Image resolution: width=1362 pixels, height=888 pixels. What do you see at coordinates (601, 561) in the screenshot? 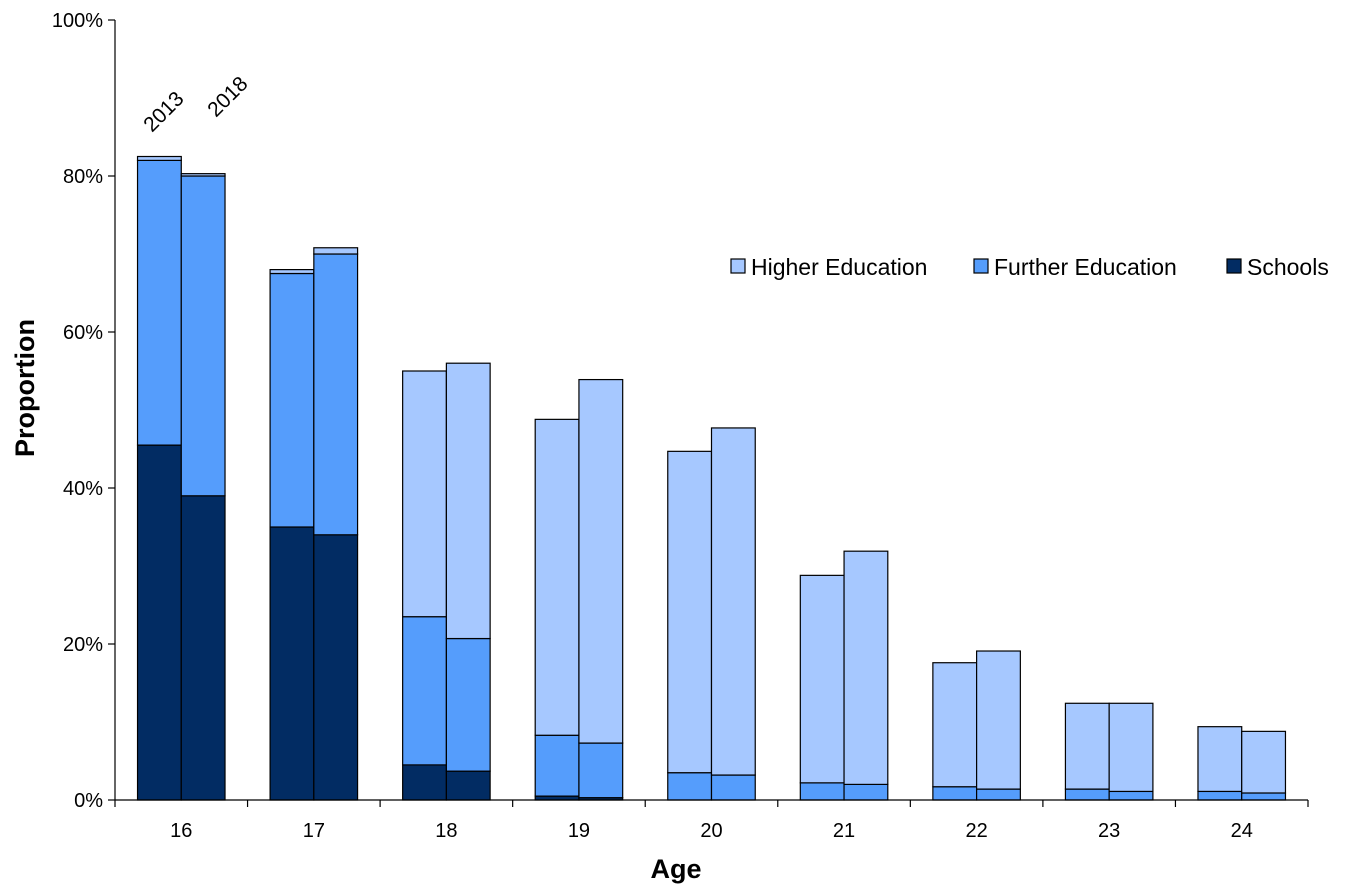
I see `bar-higher-education-age-19-2018` at bounding box center [601, 561].